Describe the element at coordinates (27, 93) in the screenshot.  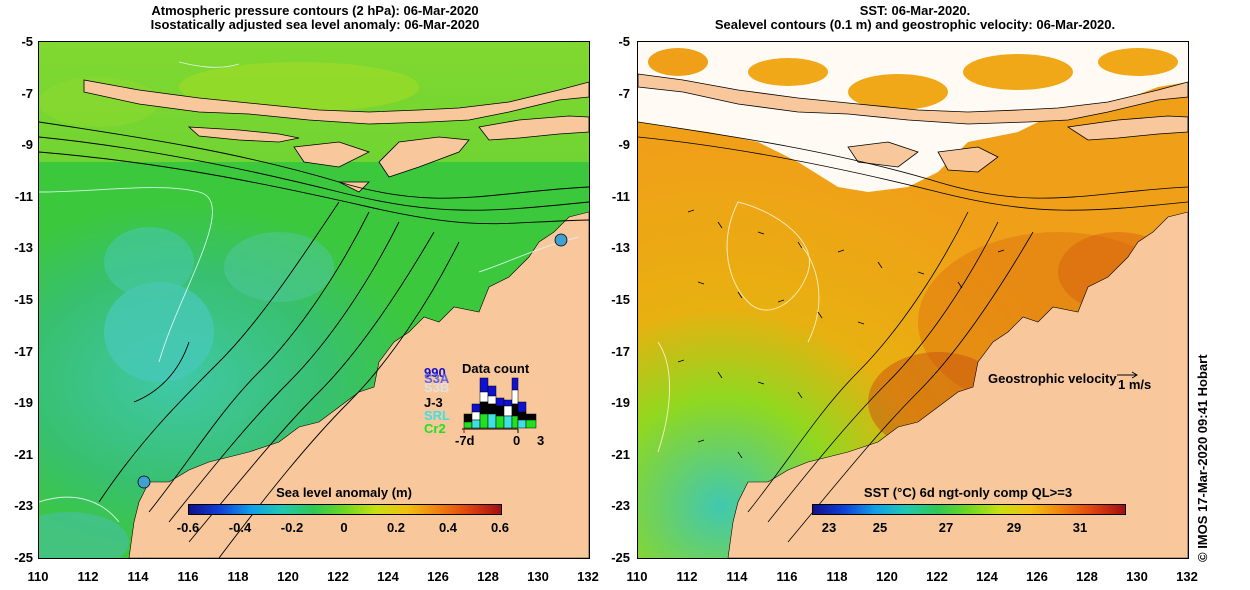
I see `left-ytick: -7` at that location.